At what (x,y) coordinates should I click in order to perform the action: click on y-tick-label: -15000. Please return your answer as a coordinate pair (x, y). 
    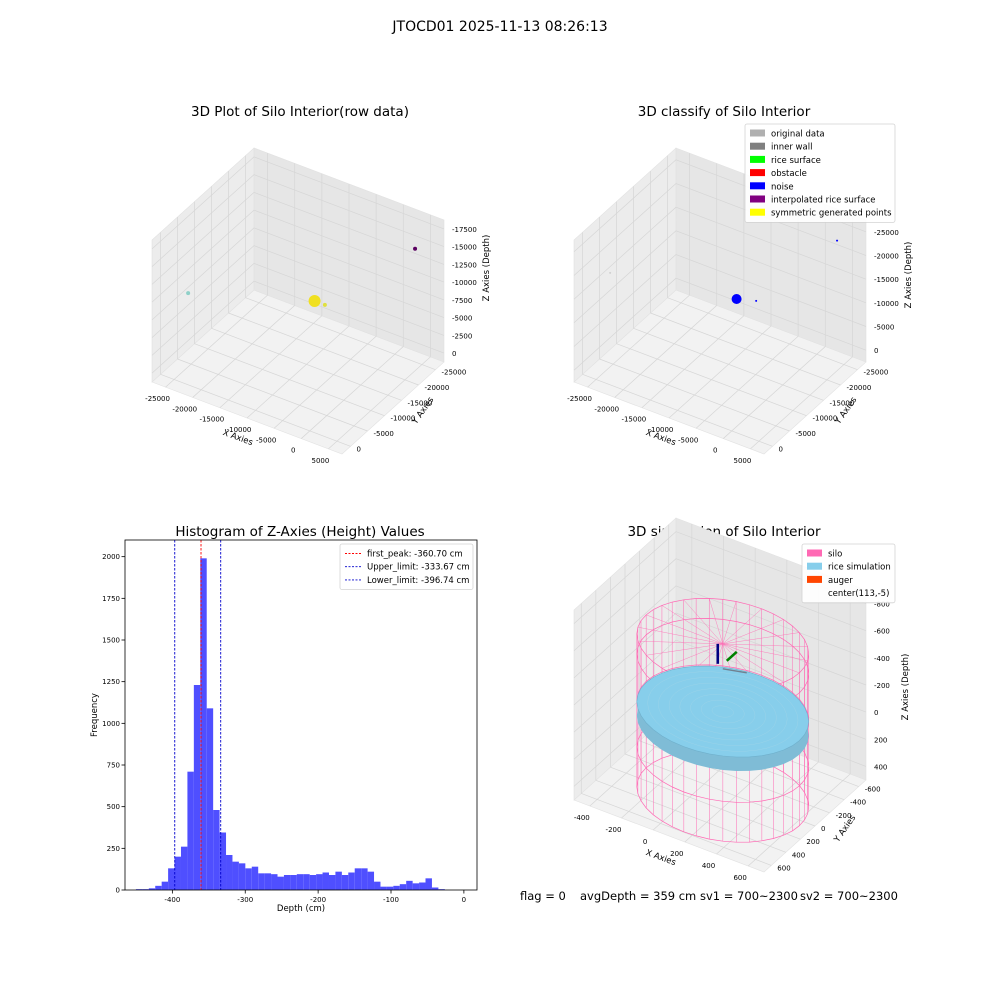
    Looking at the image, I should click on (842, 403).